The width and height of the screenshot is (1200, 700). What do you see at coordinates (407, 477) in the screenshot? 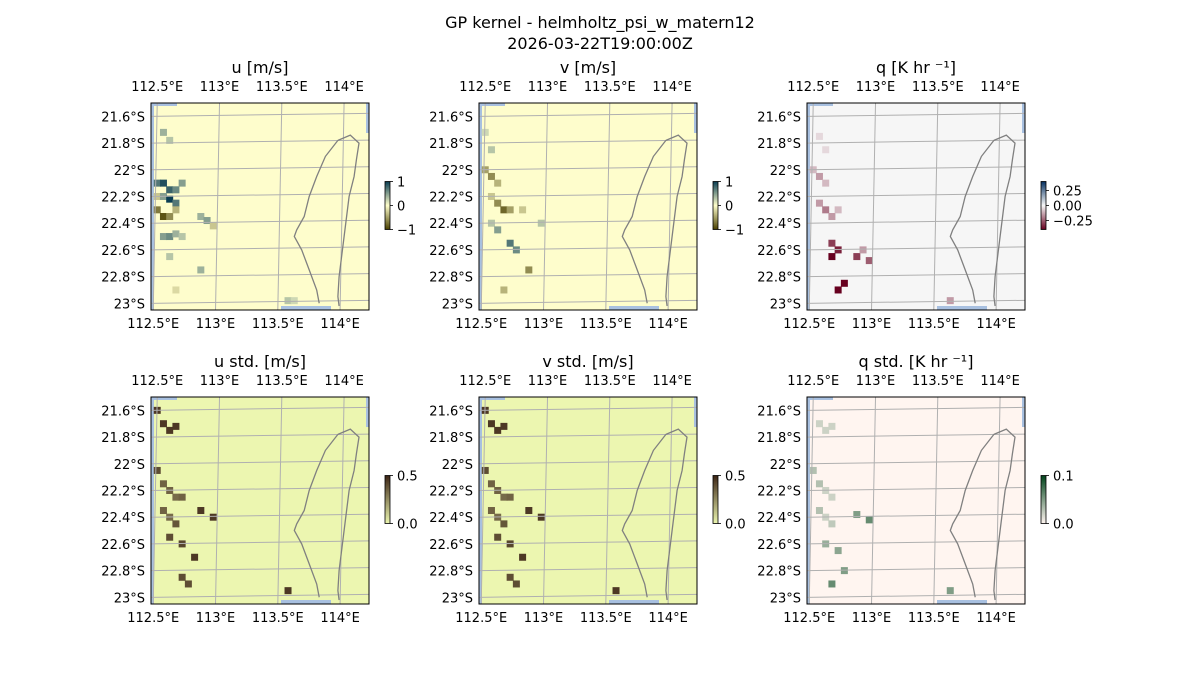
I see `colorbar-tick-label: 0.5` at bounding box center [407, 477].